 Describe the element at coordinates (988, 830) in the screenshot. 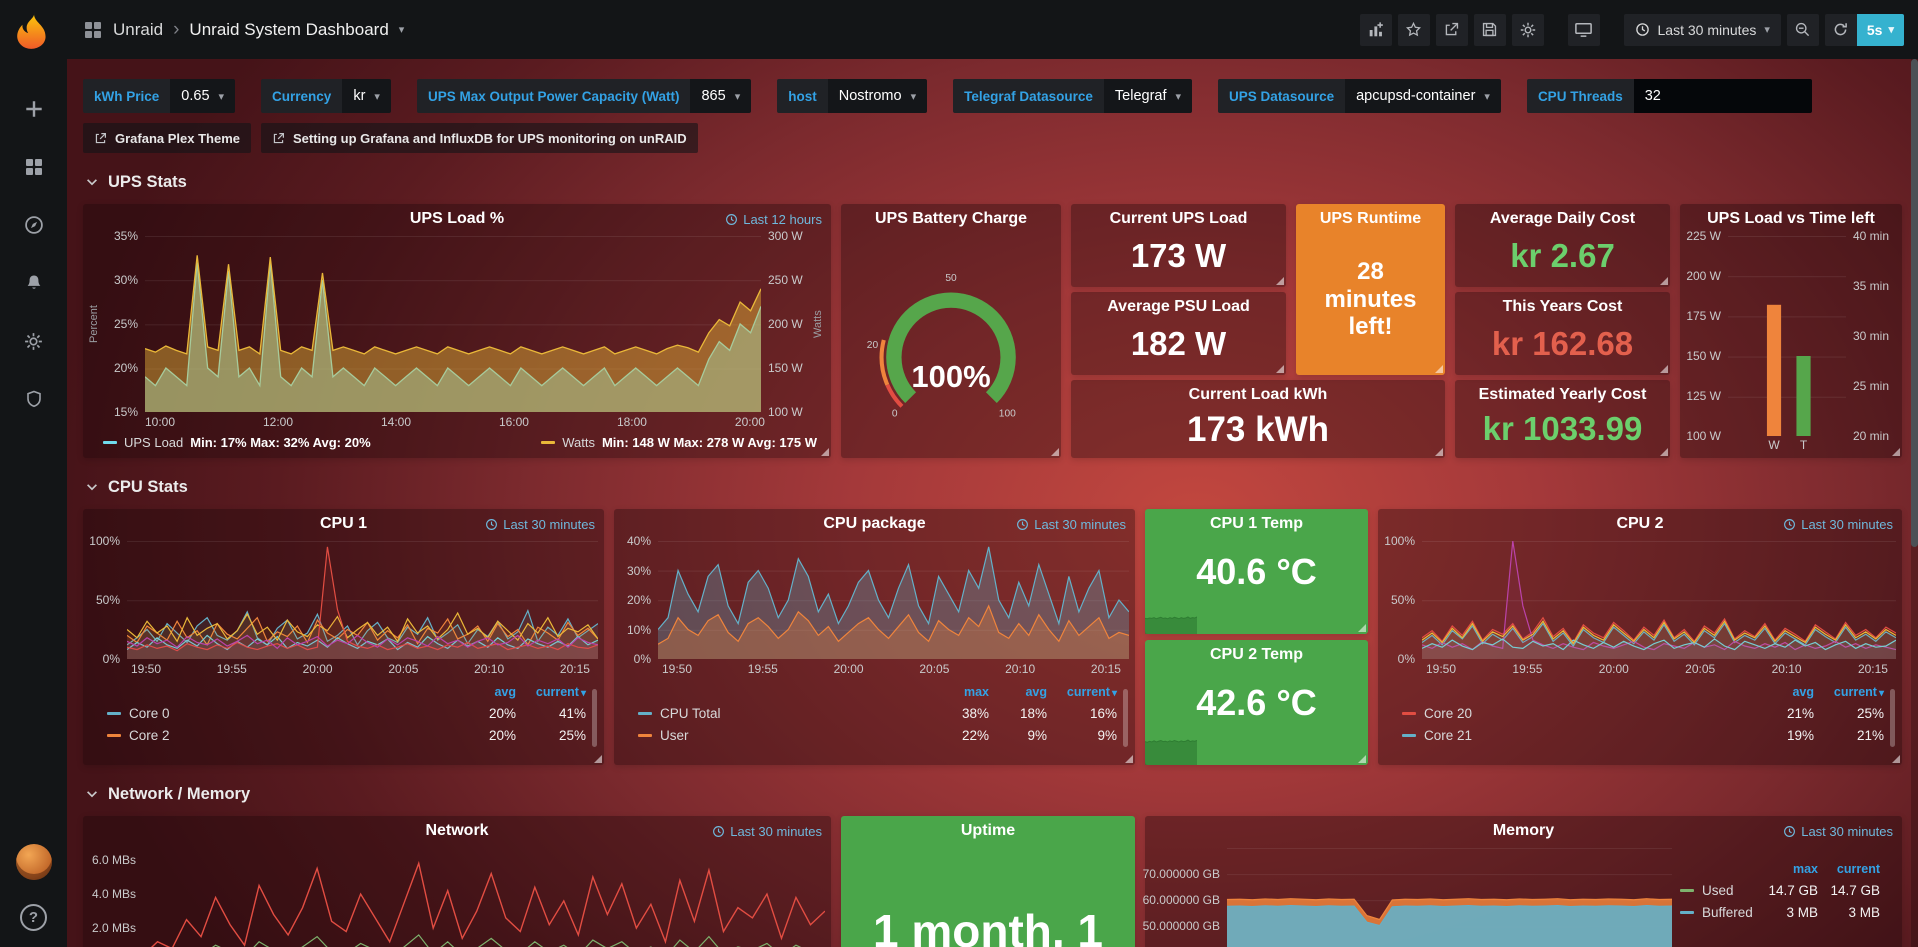

I see `panel-title: Uptime` at that location.